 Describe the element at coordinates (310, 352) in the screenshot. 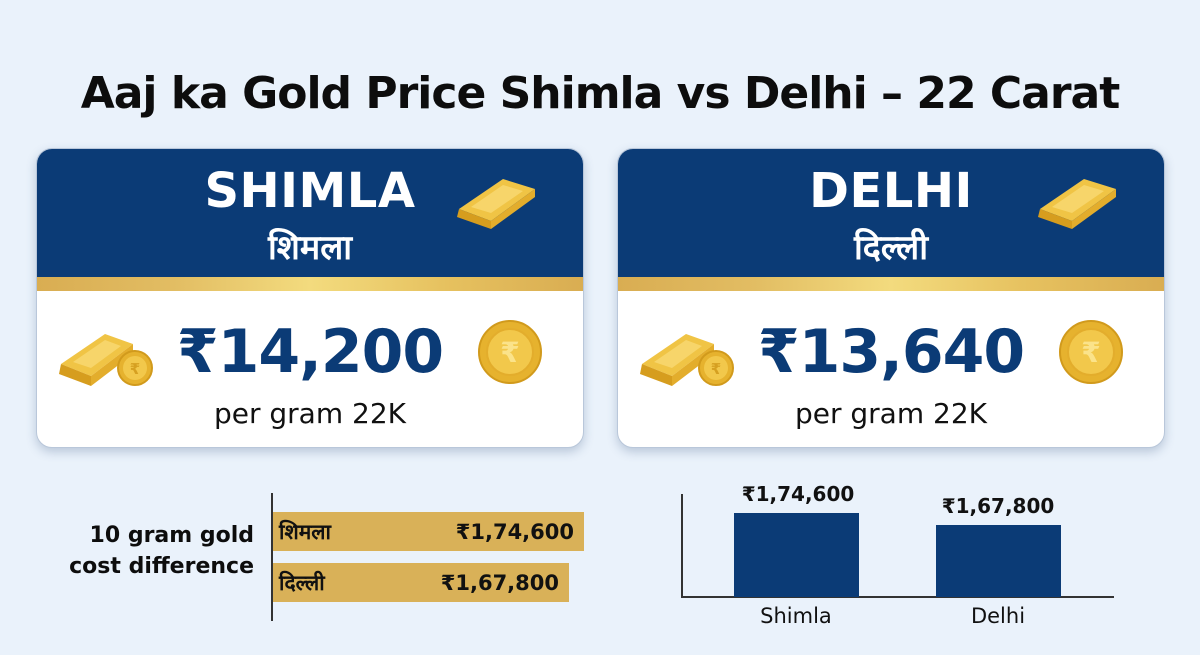

I see `price-per-gram: ₹14,200` at that location.